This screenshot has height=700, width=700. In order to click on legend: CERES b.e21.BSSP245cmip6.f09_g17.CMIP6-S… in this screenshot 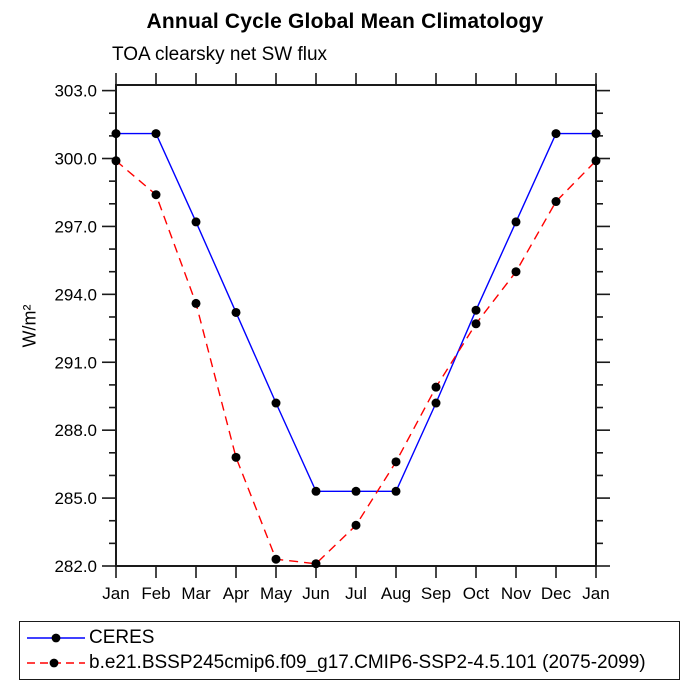, I will do `click(349, 650)`.